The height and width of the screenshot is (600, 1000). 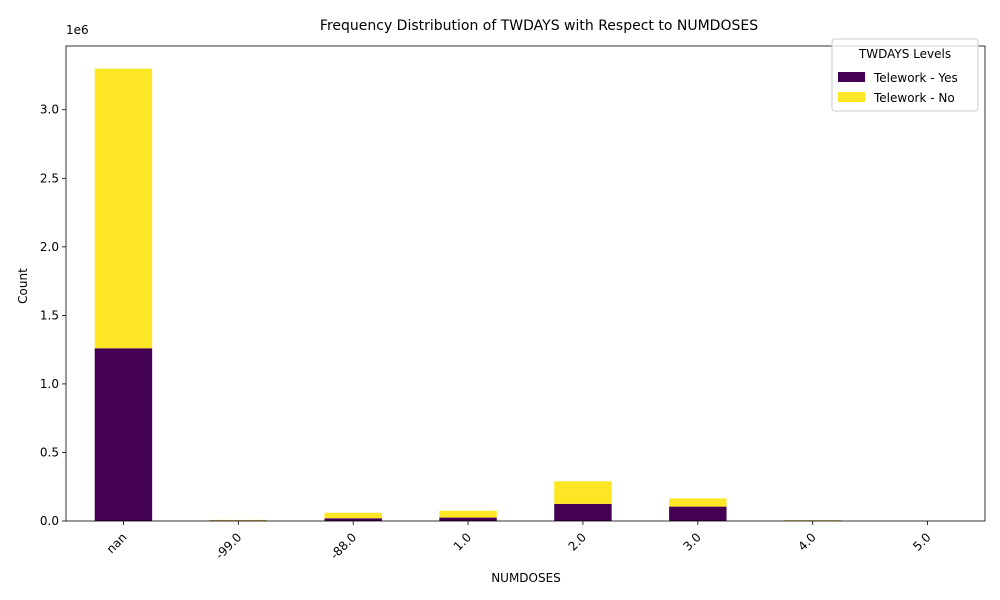 What do you see at coordinates (577, 541) in the screenshot?
I see `x-tick-label: 2.0` at bounding box center [577, 541].